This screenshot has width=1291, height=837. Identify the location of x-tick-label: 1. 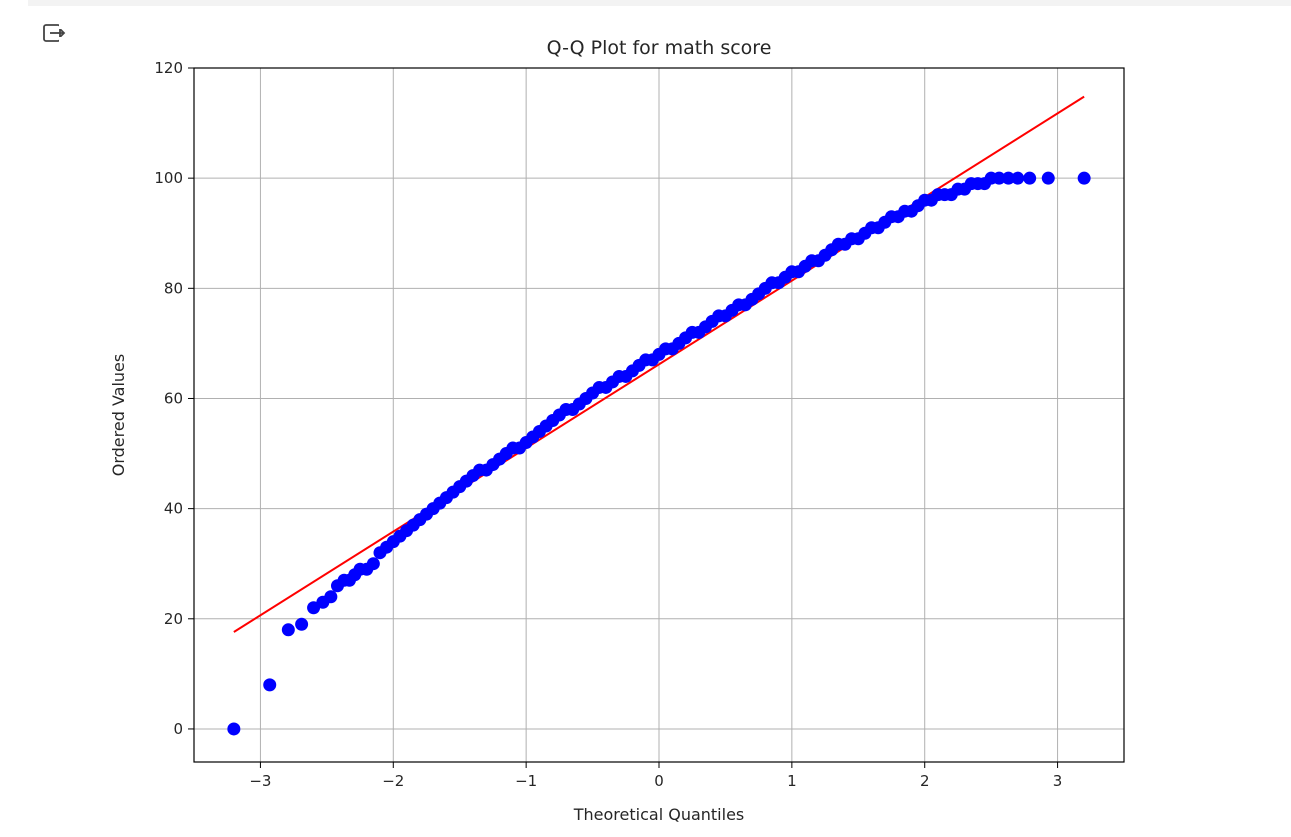
(792, 781).